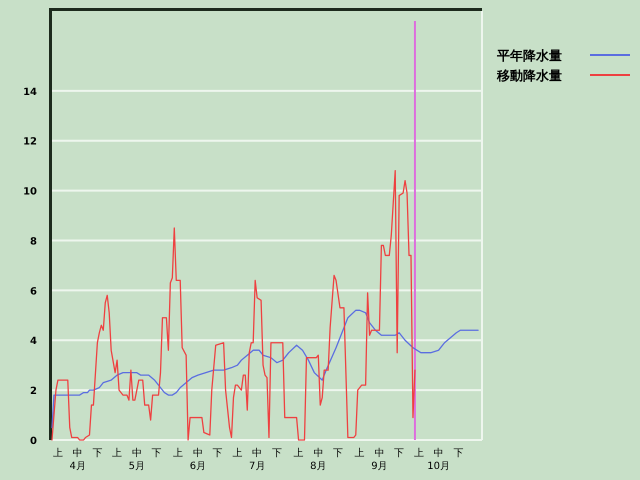 Image resolution: width=640 pixels, height=480 pixels. I want to click on x-tick-label: 中 4月, so click(77, 459).